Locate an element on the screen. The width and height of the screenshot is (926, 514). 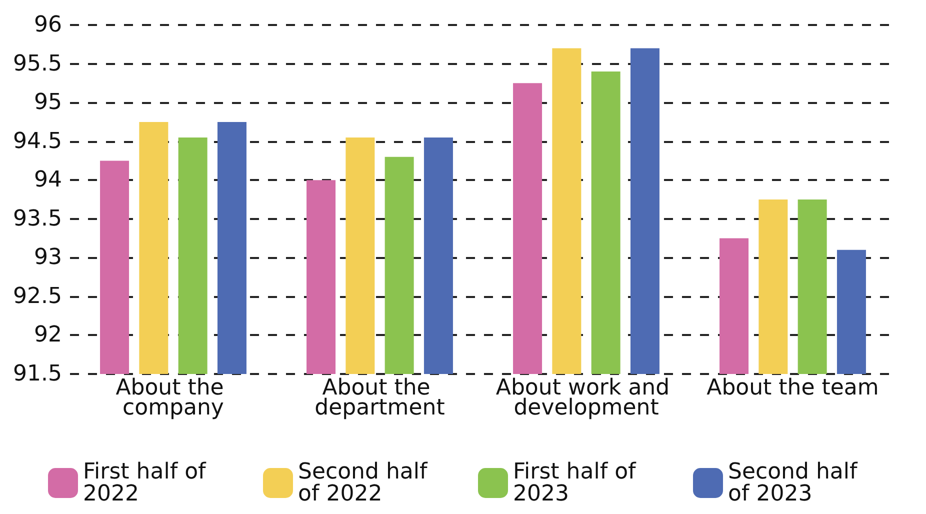
x-tick-label: About the team is located at coordinates (792, 388).